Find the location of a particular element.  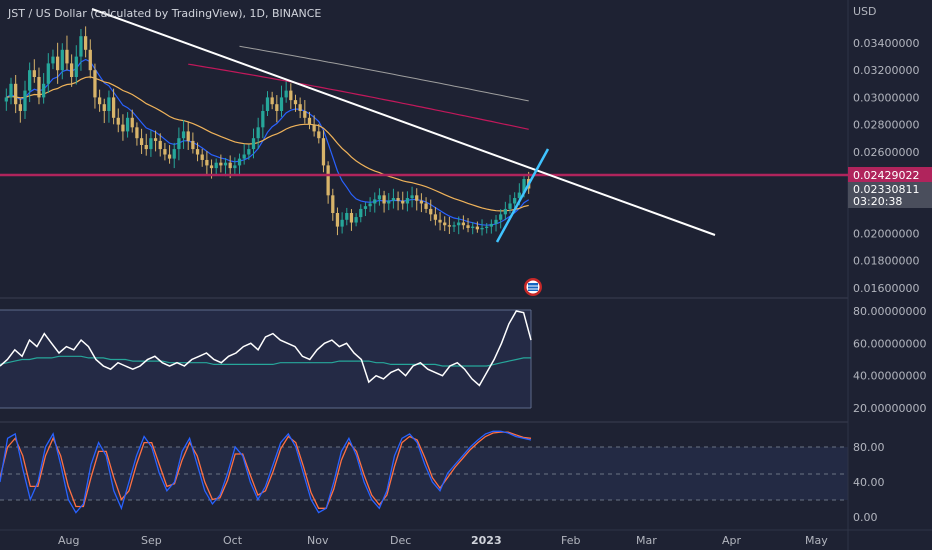

price-tick-label: 0.02600000 is located at coordinates (886, 152).